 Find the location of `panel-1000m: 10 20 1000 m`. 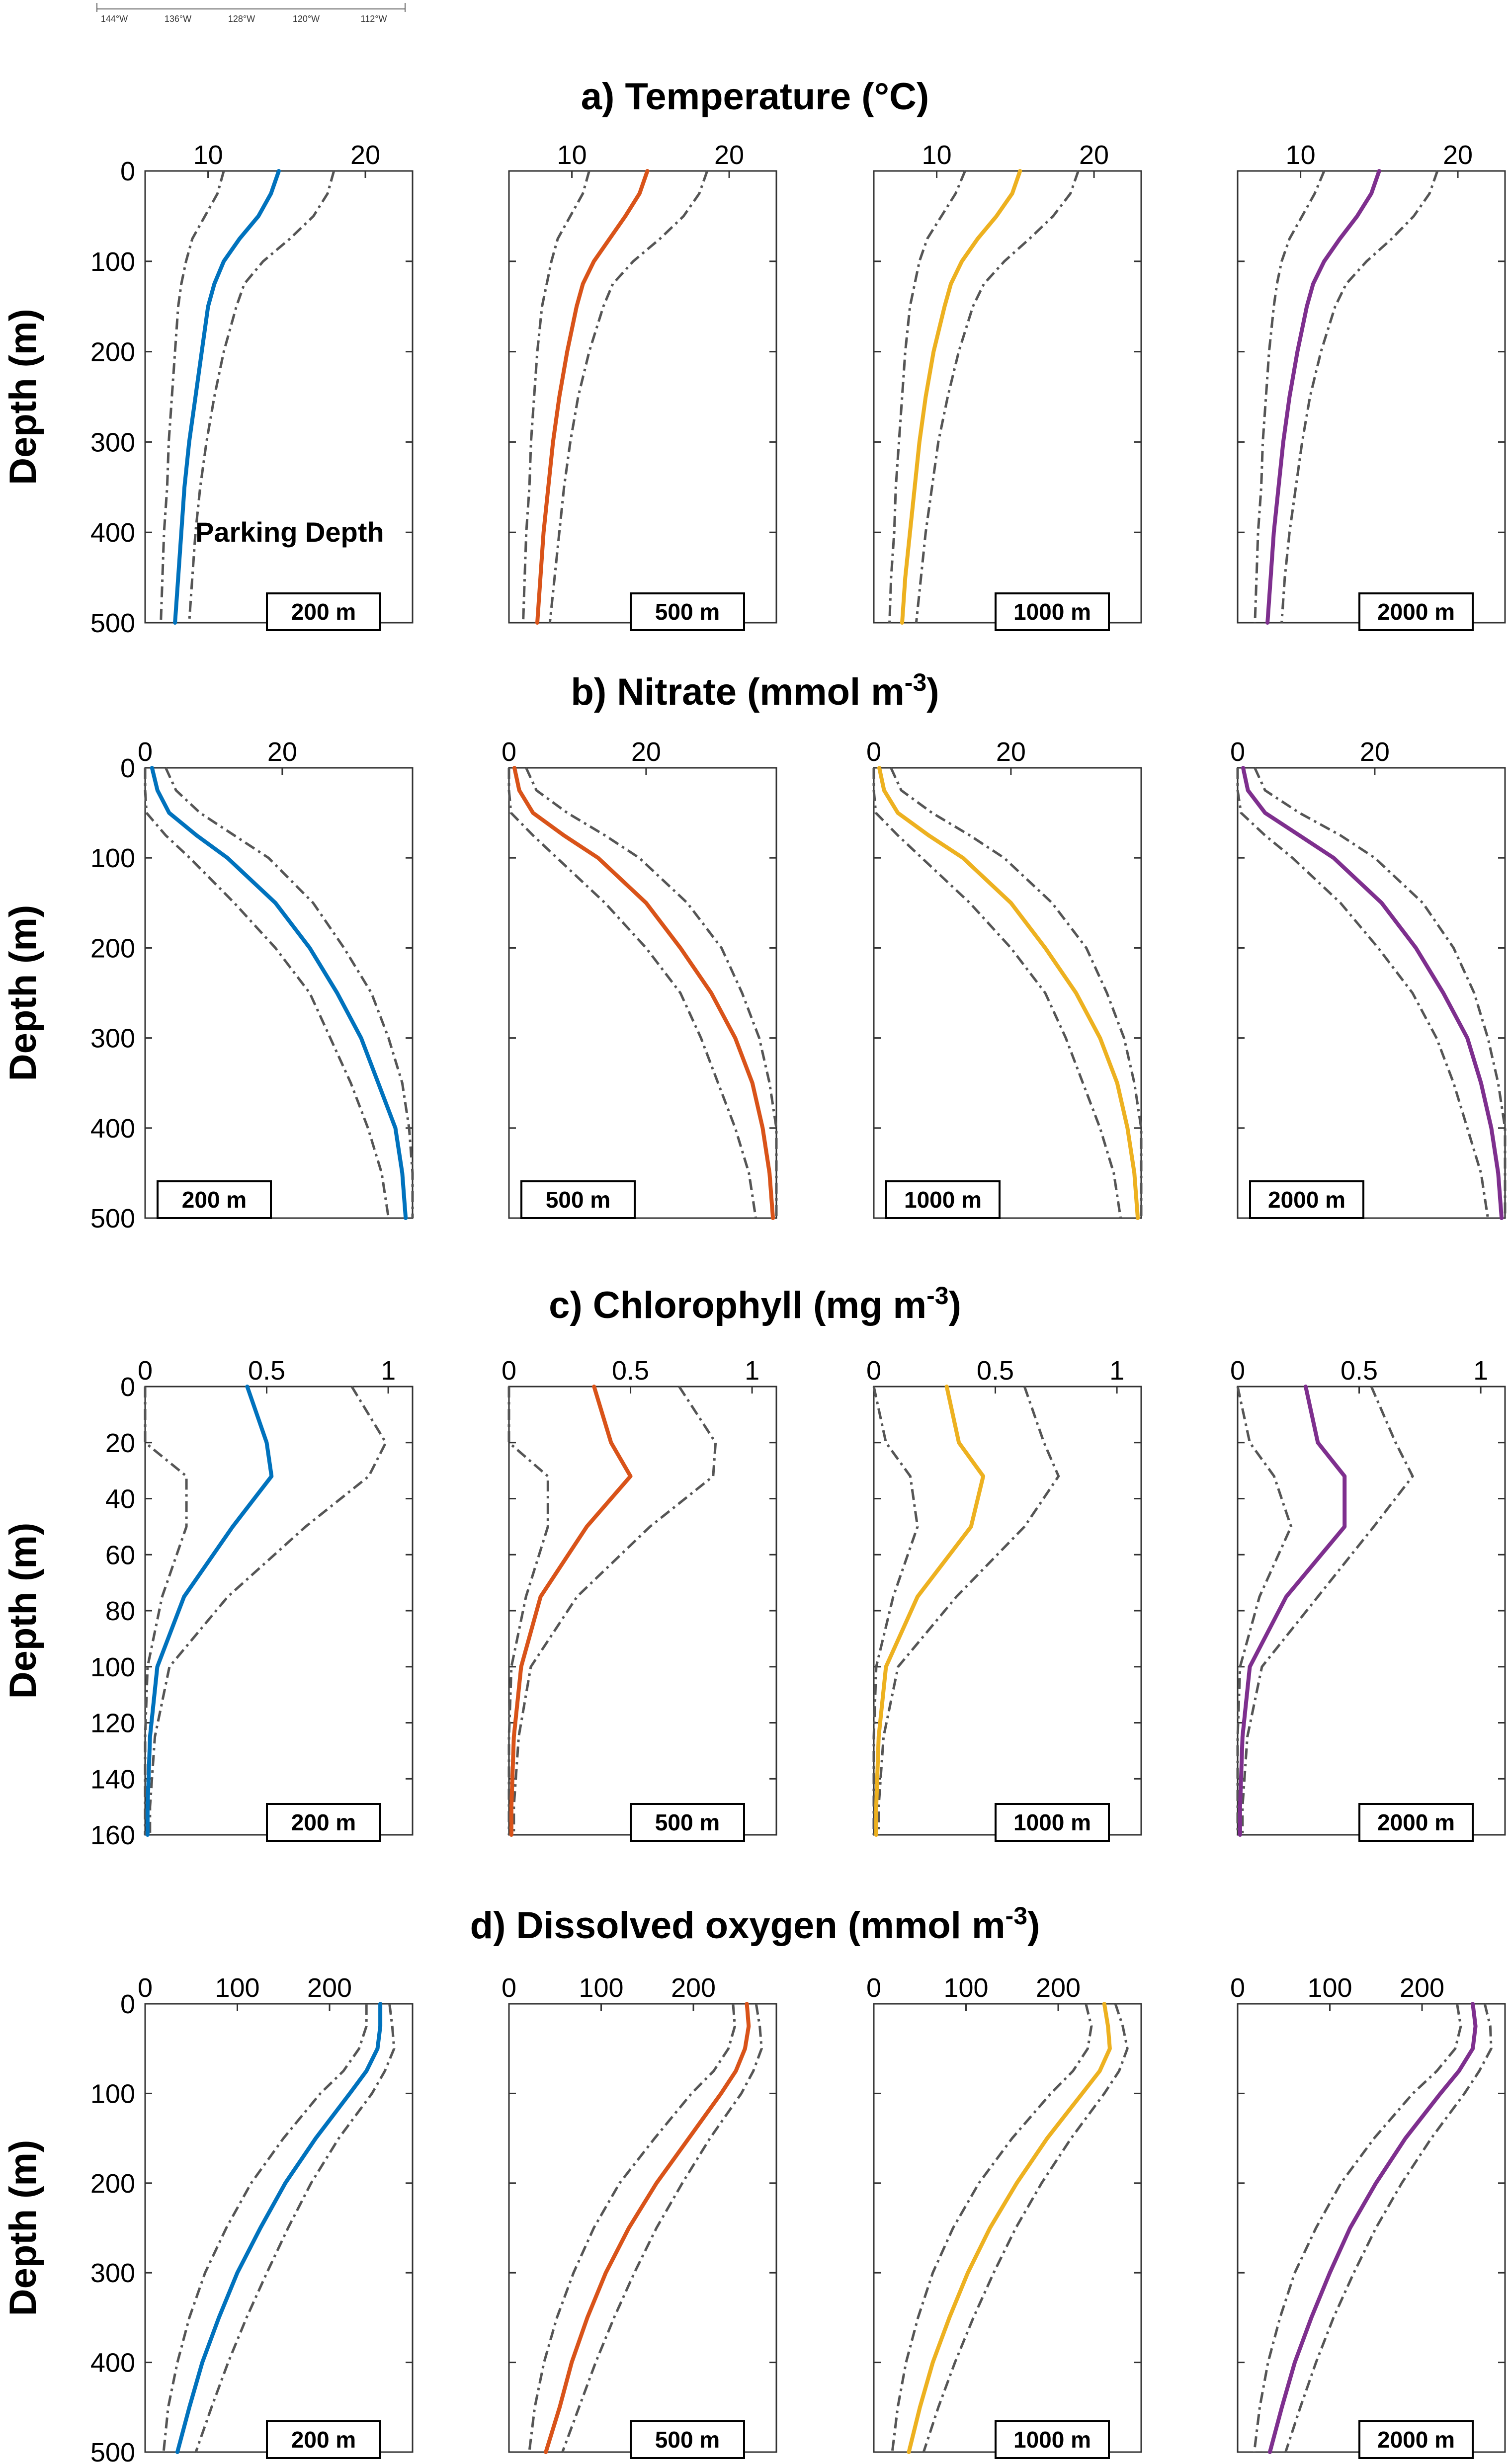

panel-1000m: 10 20 1000 m is located at coordinates (1008, 386).